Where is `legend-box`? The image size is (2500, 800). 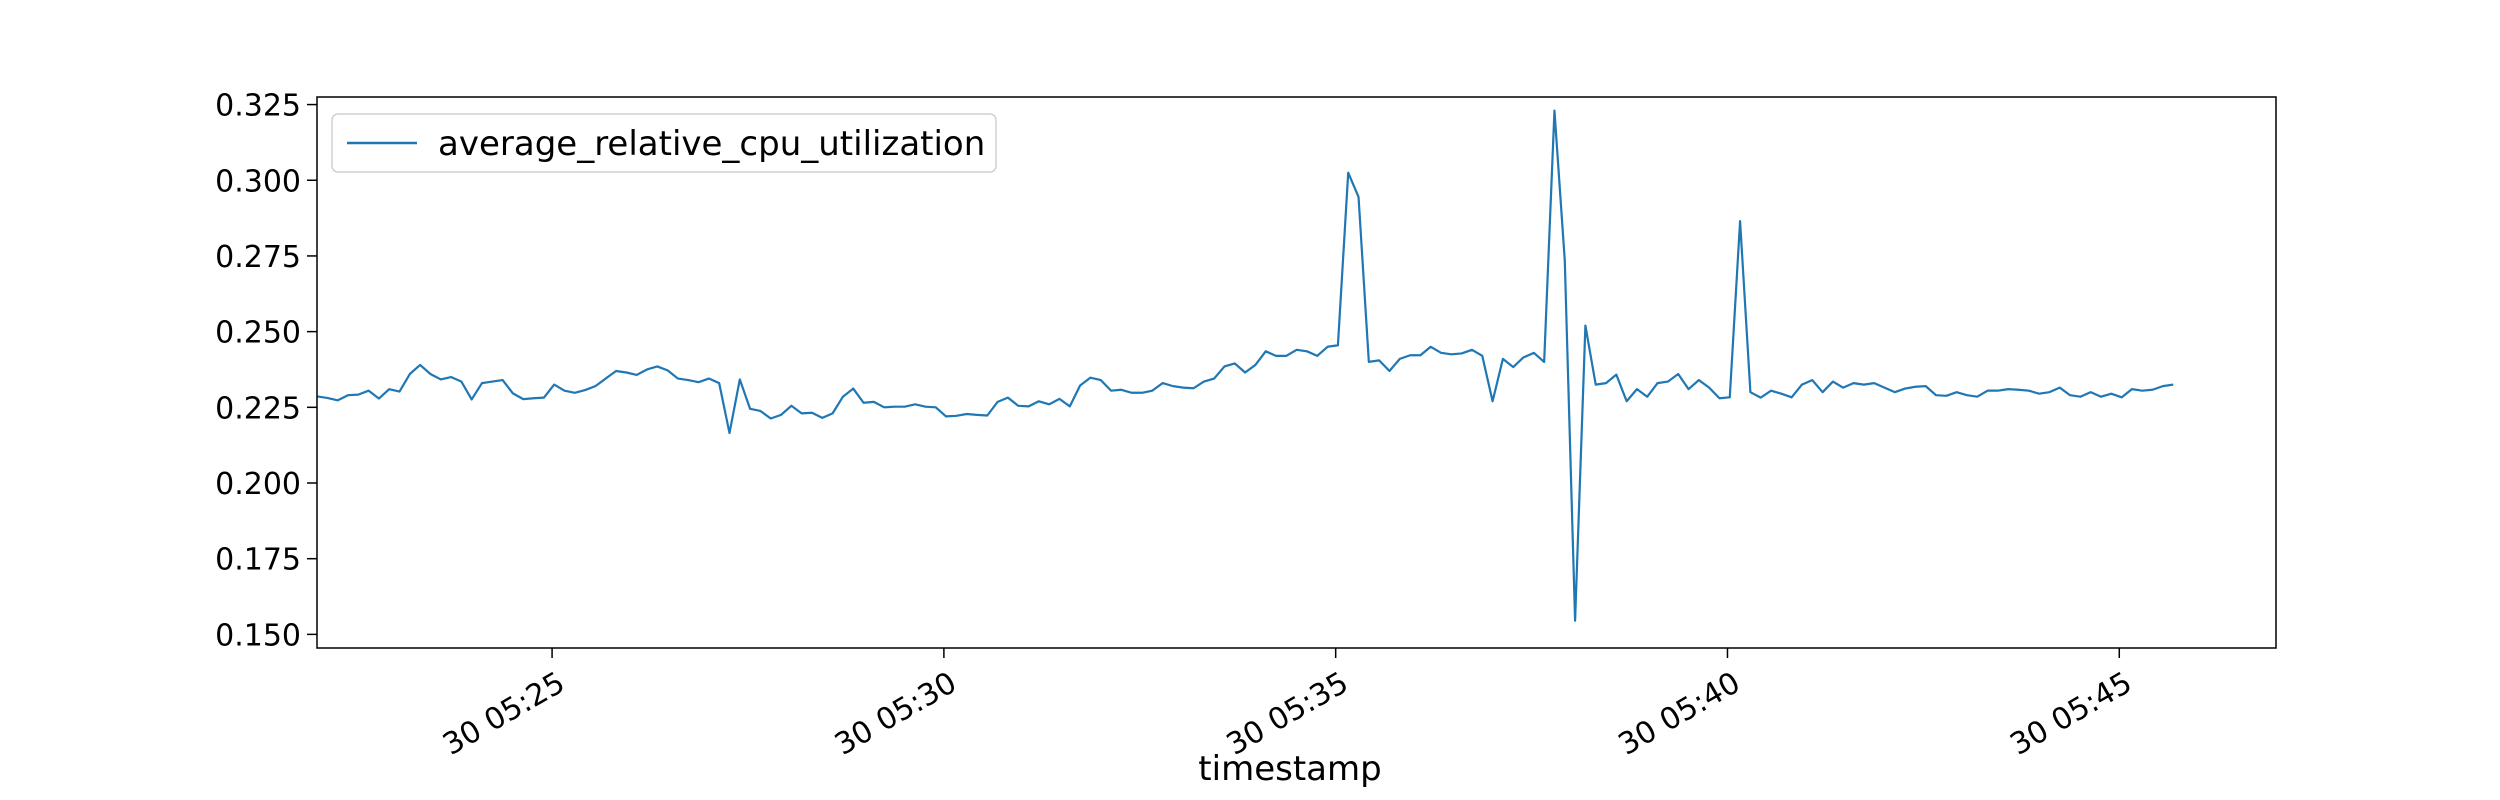
legend-box is located at coordinates (664, 143).